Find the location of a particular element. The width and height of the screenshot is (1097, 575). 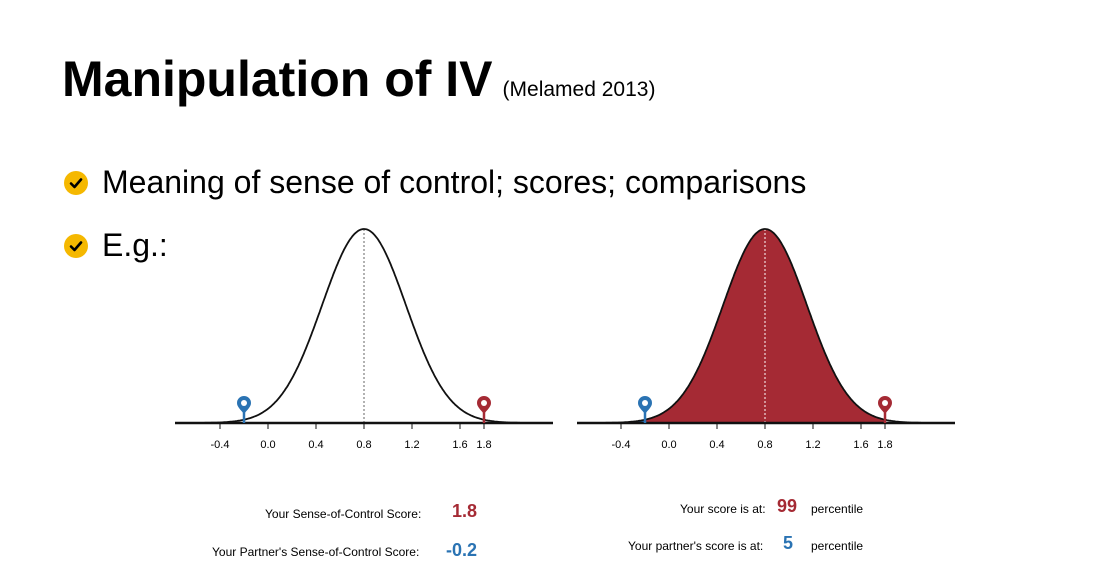

self-percentile-value: 99 is located at coordinates (787, 506).